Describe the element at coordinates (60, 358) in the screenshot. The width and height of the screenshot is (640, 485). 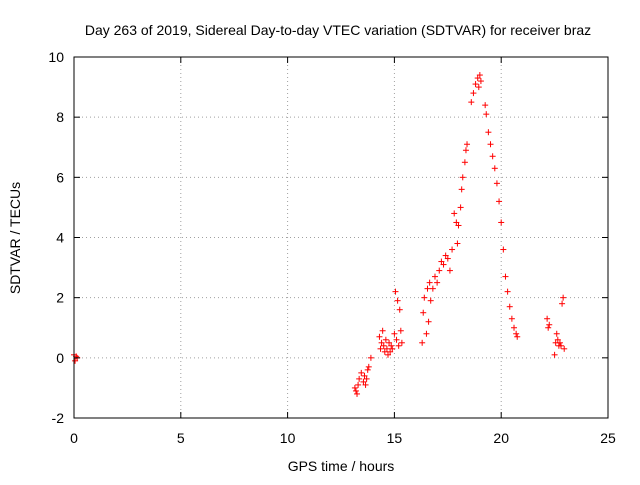
I see `y-tick-label: 0` at that location.